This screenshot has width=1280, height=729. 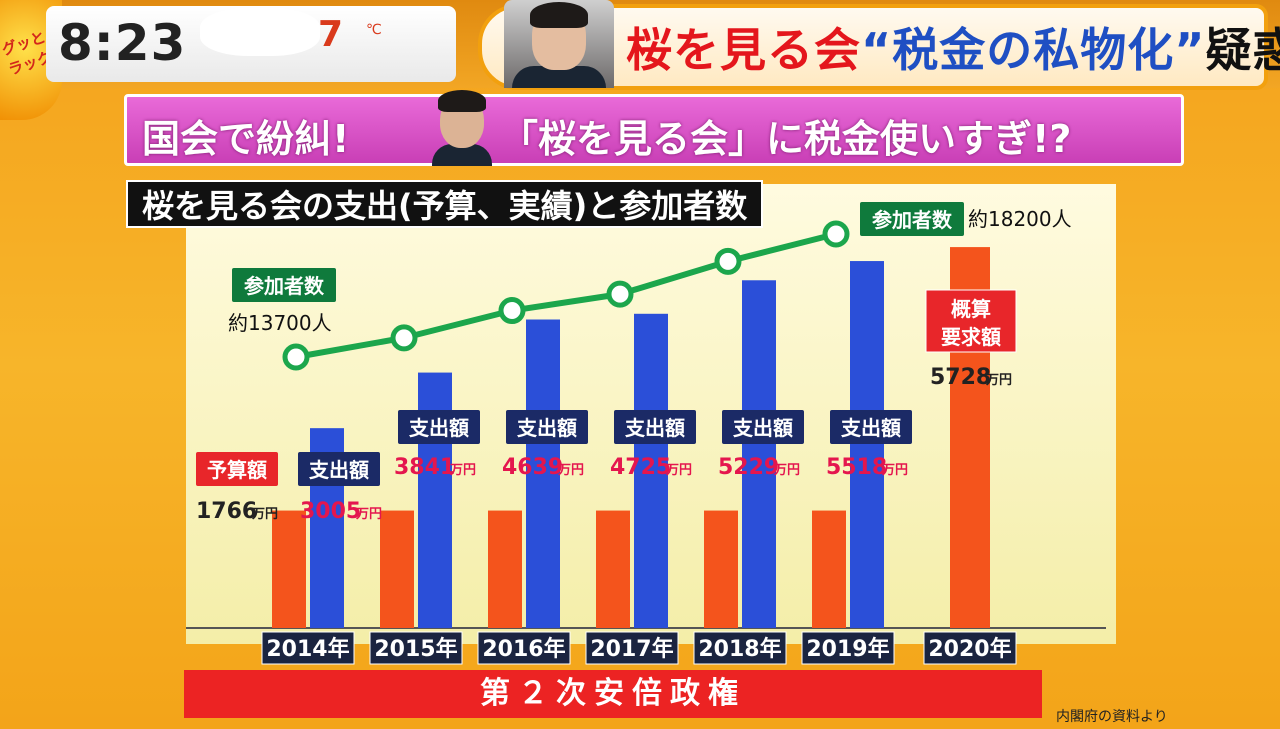 What do you see at coordinates (462, 126) in the screenshot?
I see `sub-banner-portrait` at bounding box center [462, 126].